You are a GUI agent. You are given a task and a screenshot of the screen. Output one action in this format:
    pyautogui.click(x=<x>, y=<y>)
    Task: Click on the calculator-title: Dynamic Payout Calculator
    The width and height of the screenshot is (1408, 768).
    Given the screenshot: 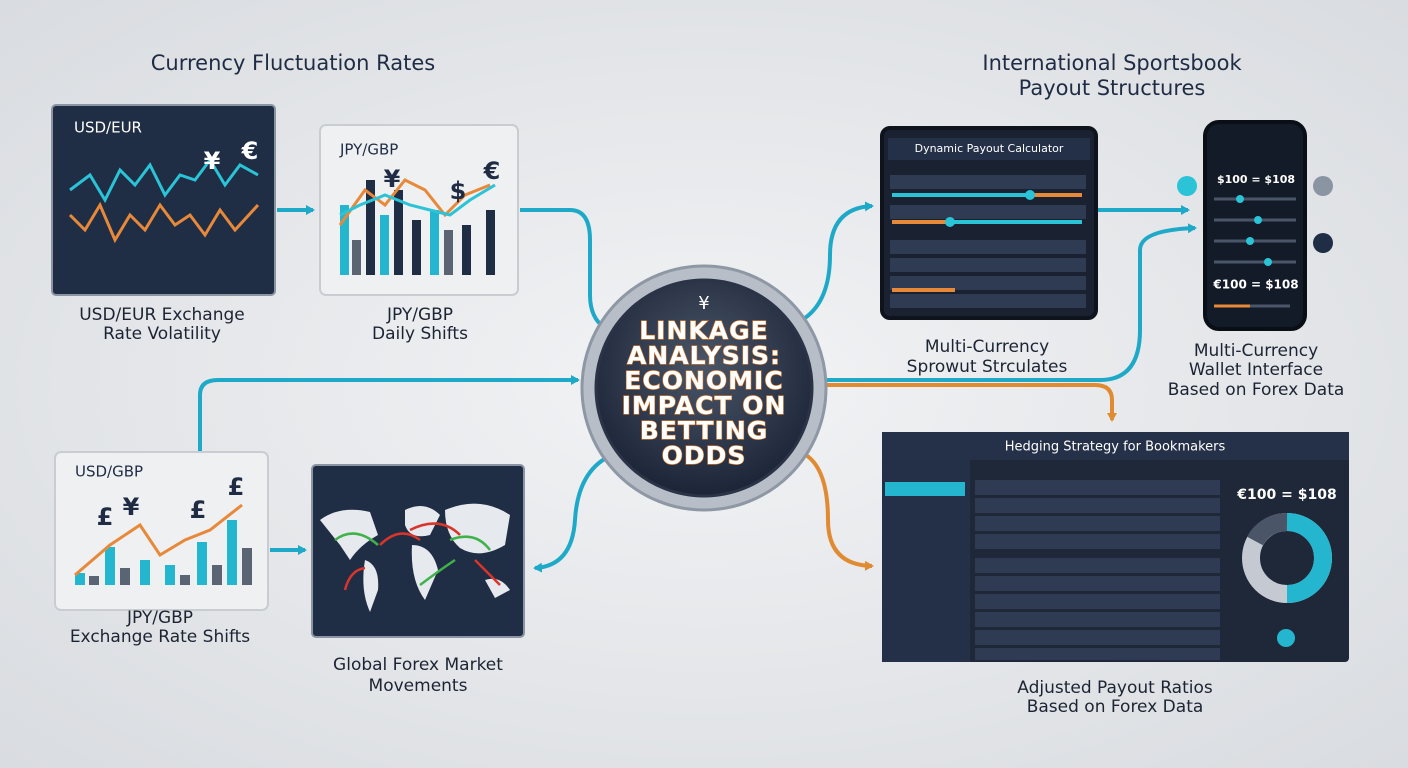 What is the action you would take?
    pyautogui.click(x=989, y=148)
    